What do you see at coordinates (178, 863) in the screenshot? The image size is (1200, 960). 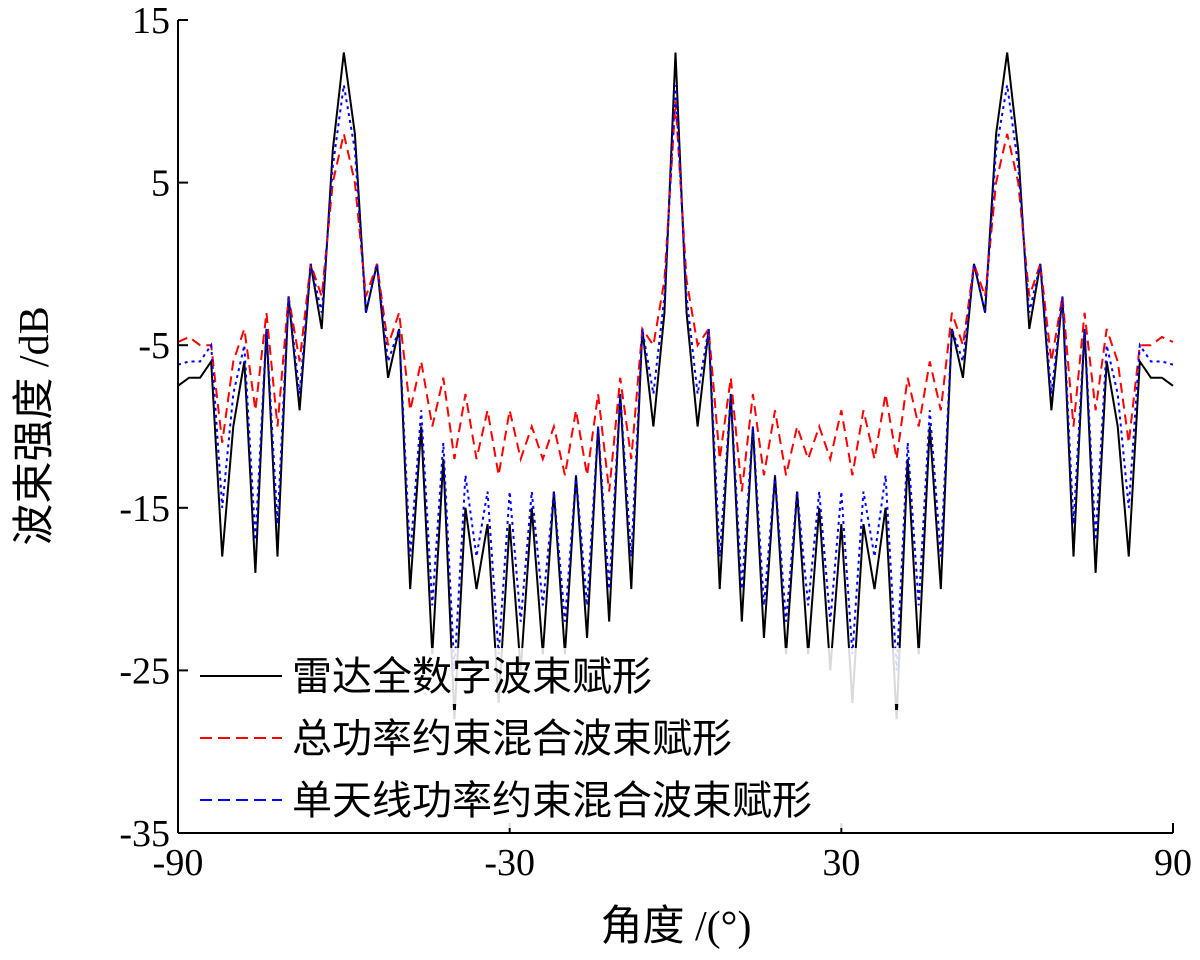 I see `x-tick-label: -90` at bounding box center [178, 863].